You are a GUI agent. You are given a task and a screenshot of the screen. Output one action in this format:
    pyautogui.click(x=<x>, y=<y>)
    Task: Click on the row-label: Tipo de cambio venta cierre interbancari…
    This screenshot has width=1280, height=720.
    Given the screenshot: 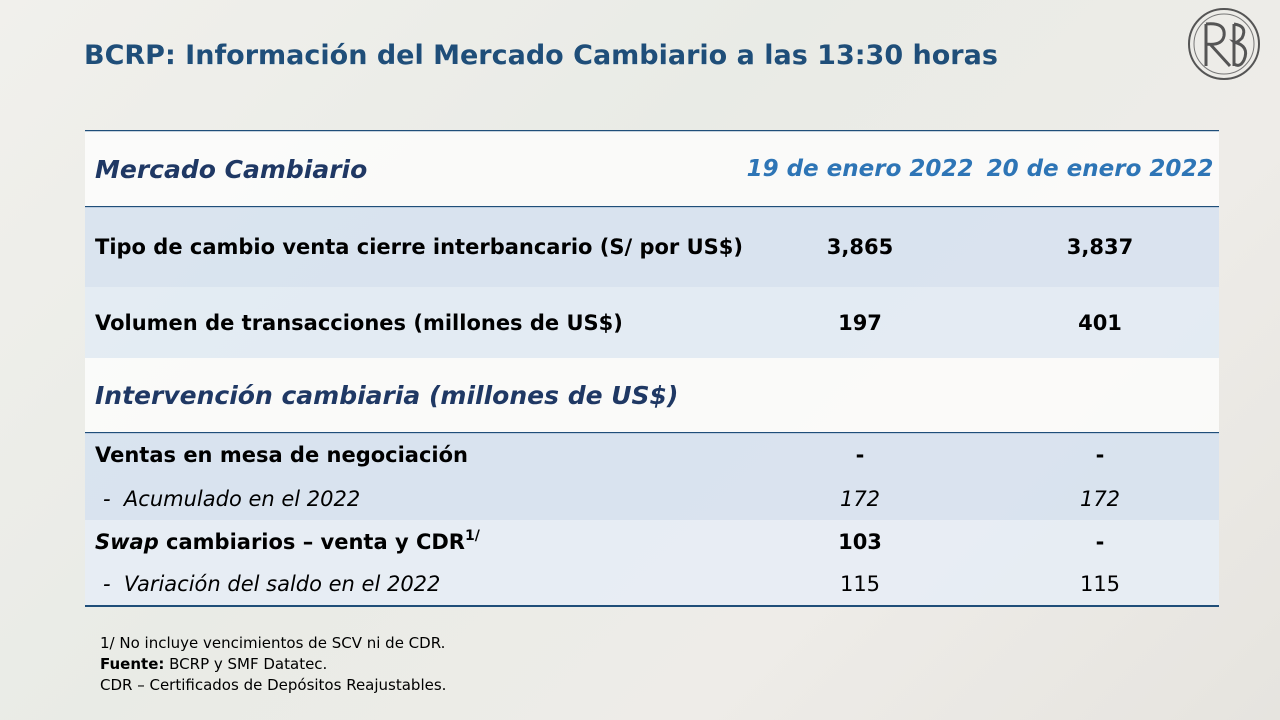 What is the action you would take?
    pyautogui.click(x=419, y=247)
    